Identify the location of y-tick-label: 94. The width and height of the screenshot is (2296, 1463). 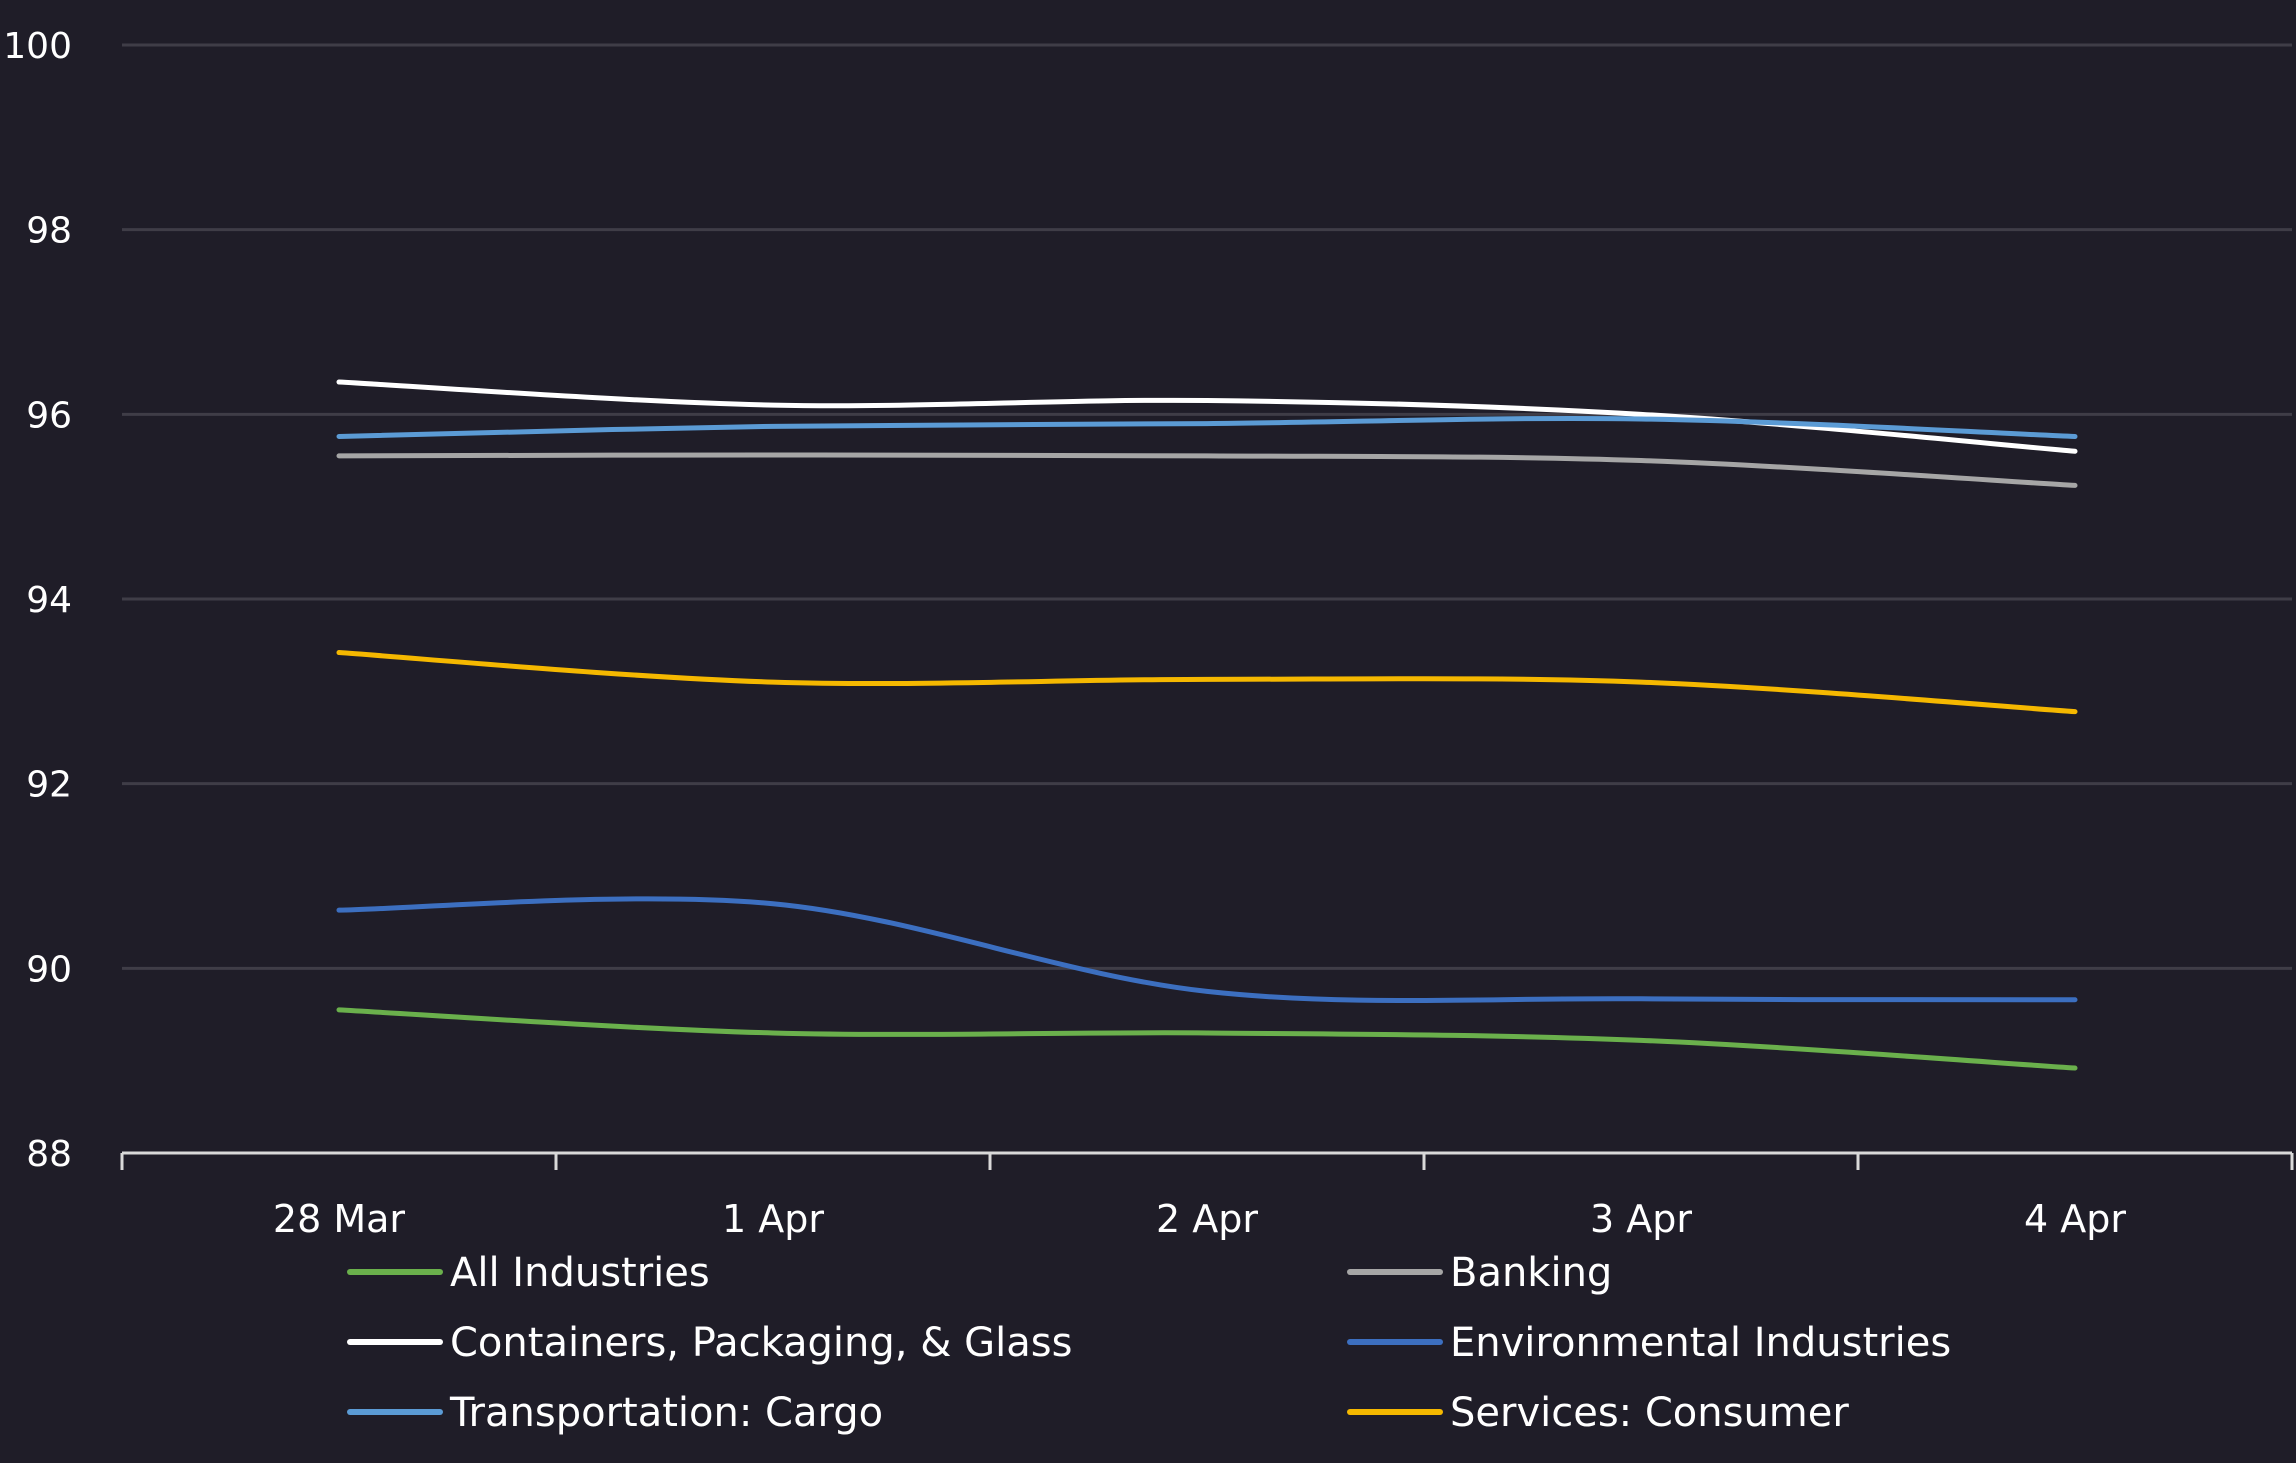
(49, 600).